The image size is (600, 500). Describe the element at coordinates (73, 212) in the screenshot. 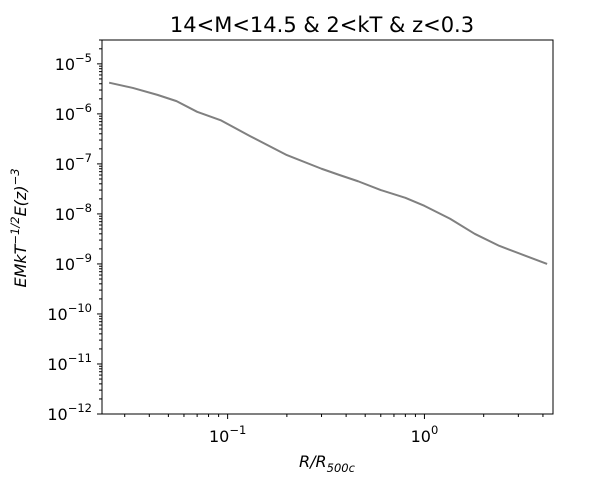

I see `y-tick-label: 10⁻⁸` at that location.